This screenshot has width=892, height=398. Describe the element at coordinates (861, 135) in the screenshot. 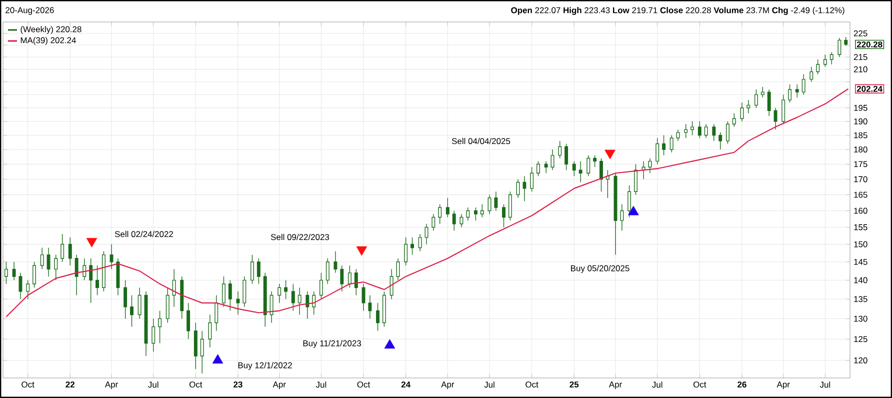

I see `y-tick-label: 185` at that location.